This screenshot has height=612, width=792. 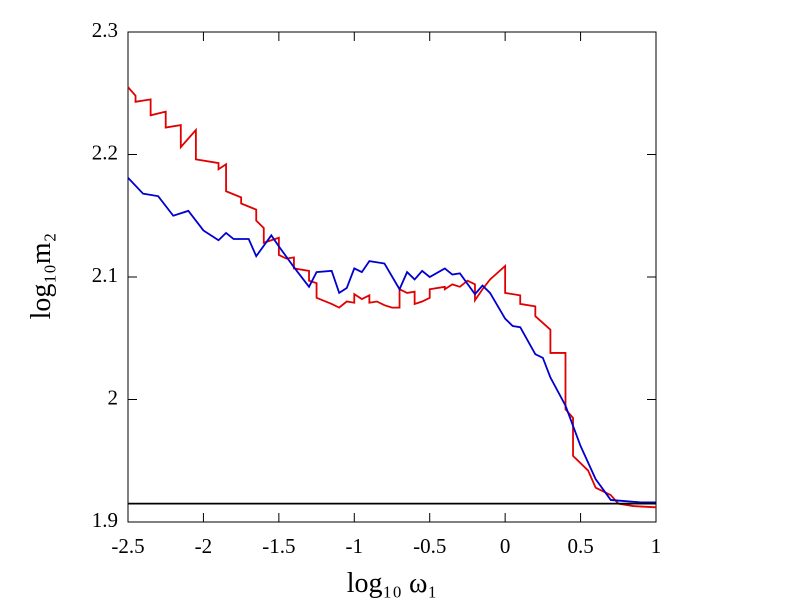 What do you see at coordinates (127, 546) in the screenshot?
I see `x-tick-label: -2.5` at bounding box center [127, 546].